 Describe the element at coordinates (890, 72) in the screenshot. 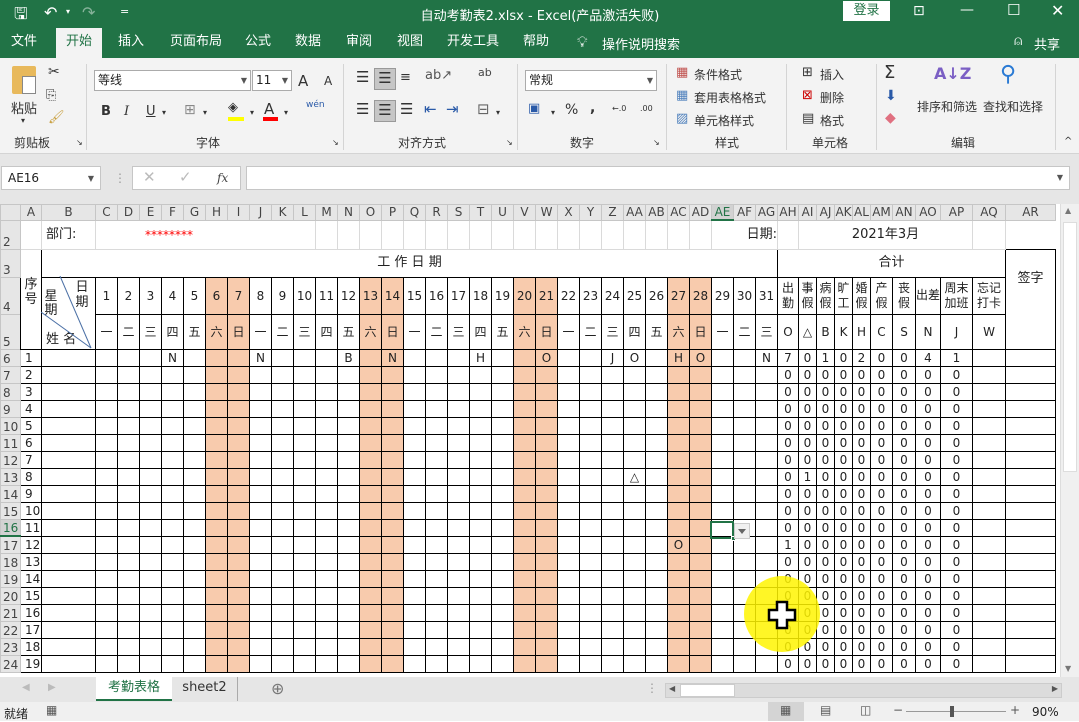

I see `autosum-button: Σ` at that location.